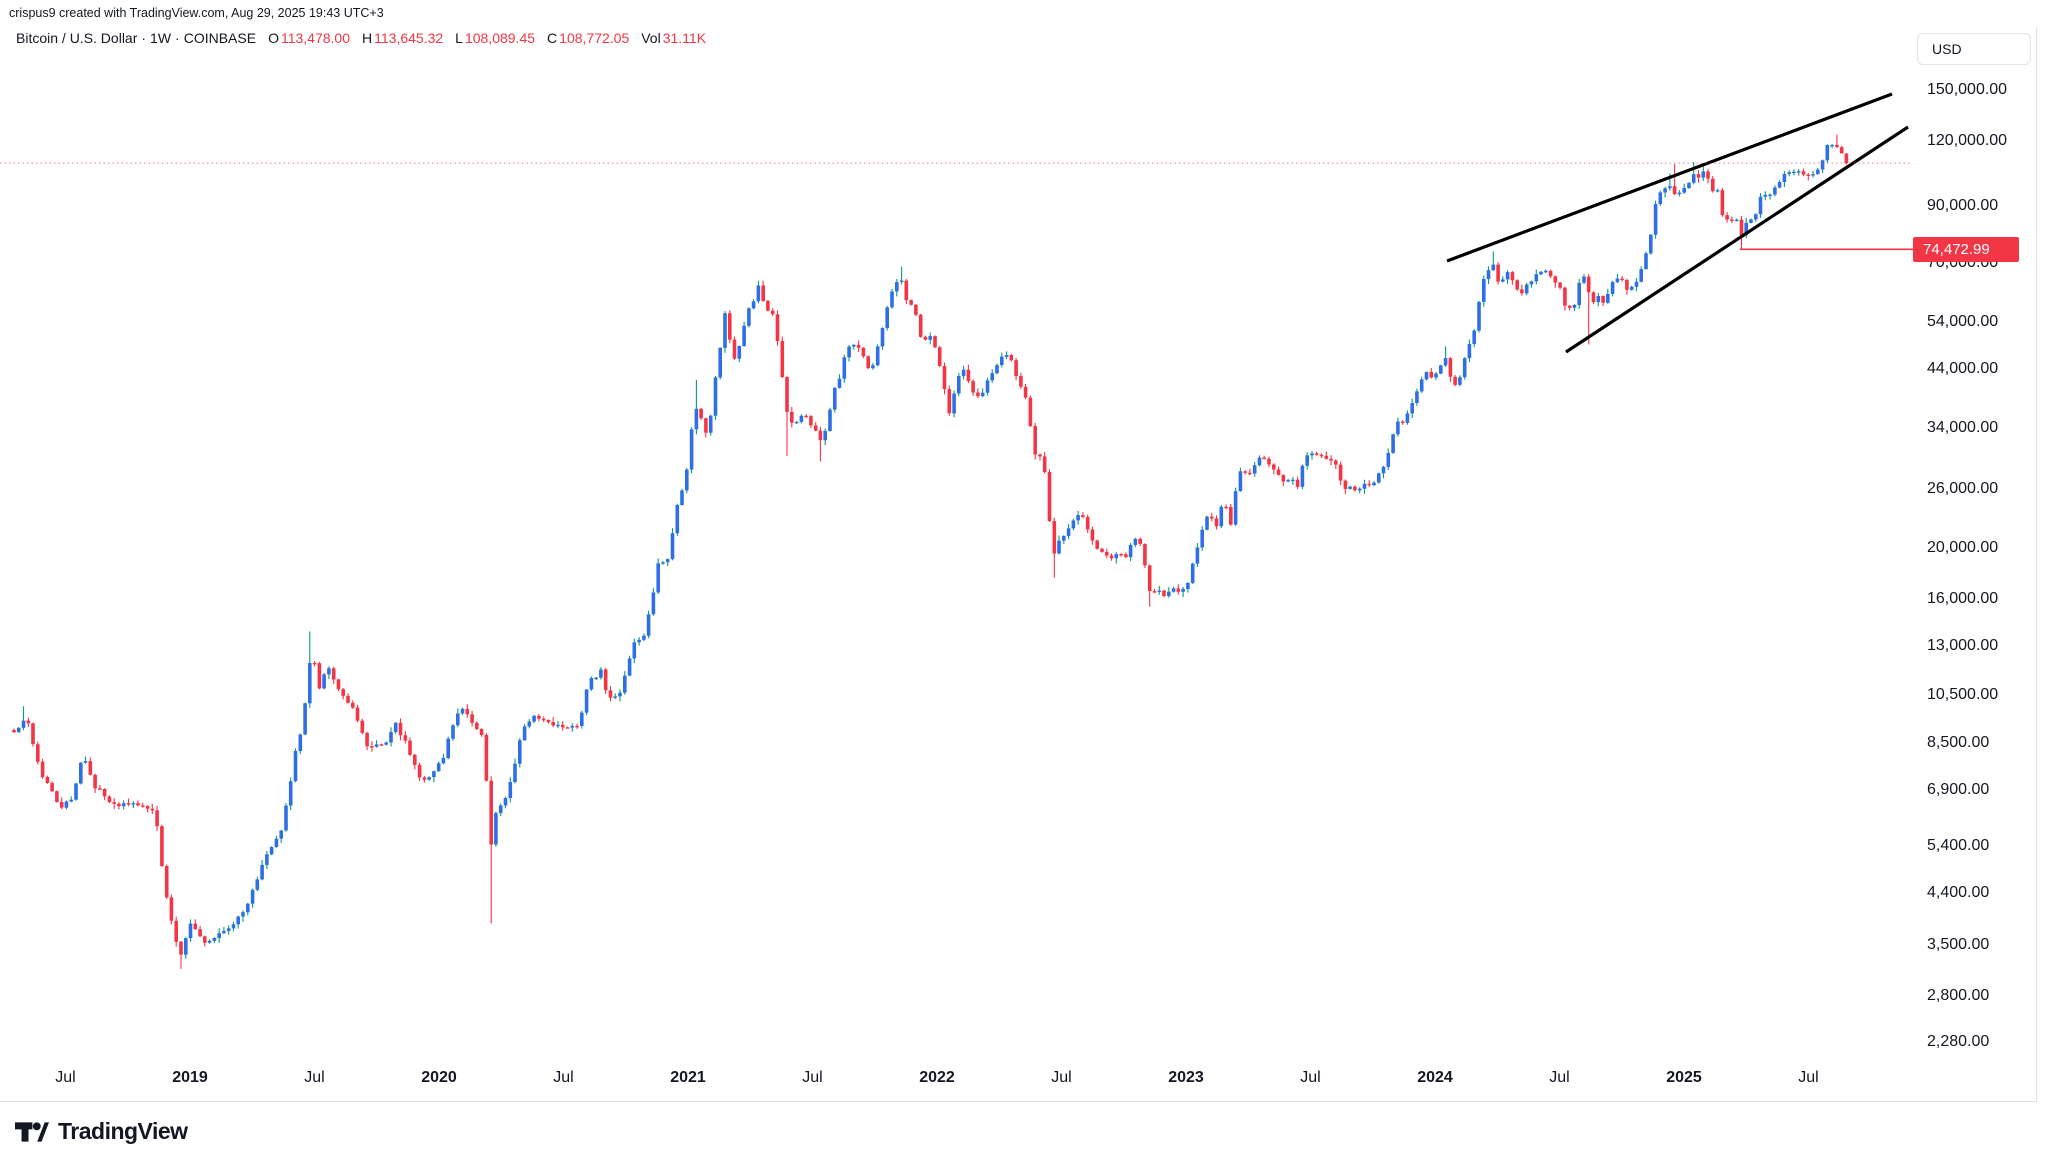 Image resolution: width=2048 pixels, height=1168 pixels. What do you see at coordinates (937, 1077) in the screenshot?
I see `time-axis-label: 2022` at bounding box center [937, 1077].